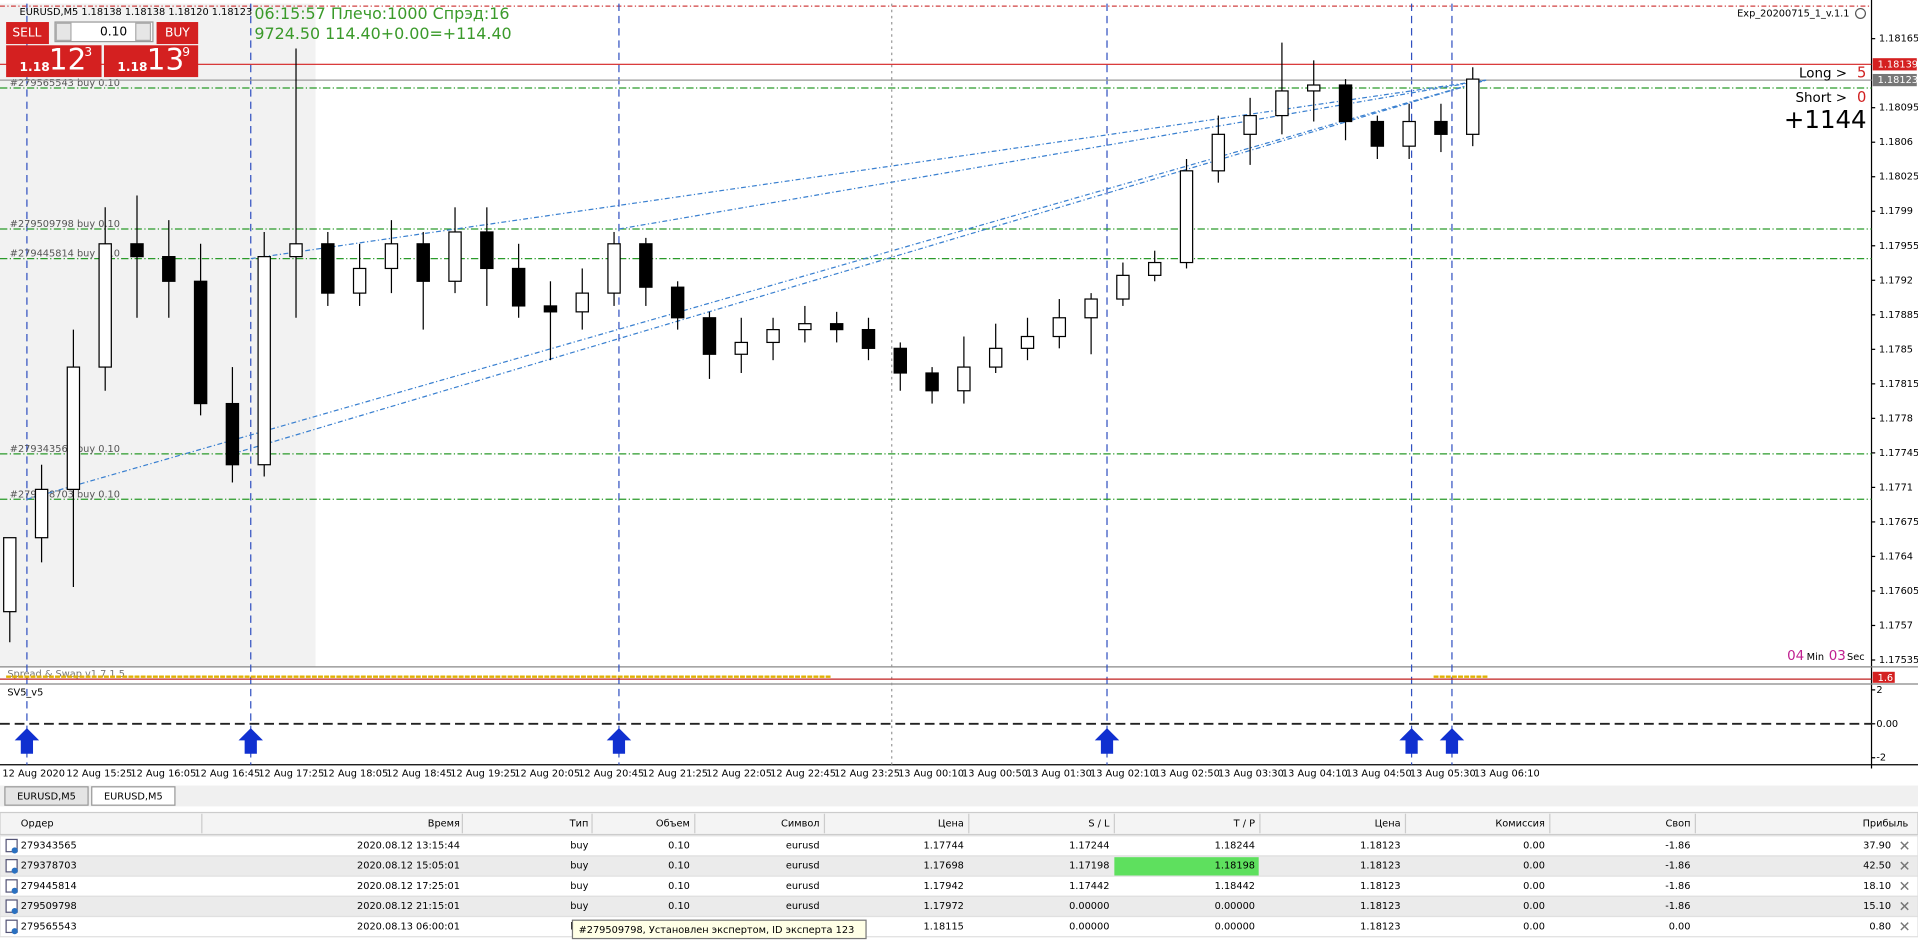  Describe the element at coordinates (408, 866) in the screenshot. I see `table-cell: 2020.08.12 15:05:01` at that location.